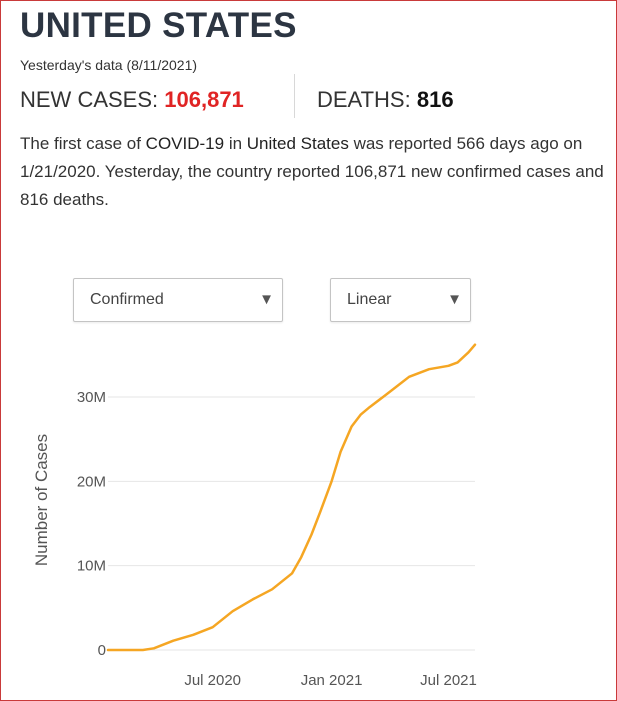 The height and width of the screenshot is (701, 617). Describe the element at coordinates (91, 566) in the screenshot. I see `y-tick-label: 10M` at that location.